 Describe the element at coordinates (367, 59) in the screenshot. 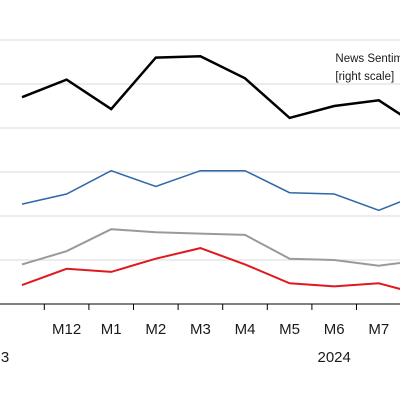

I see `annotation-text-line-1: News Sentiment` at that location.